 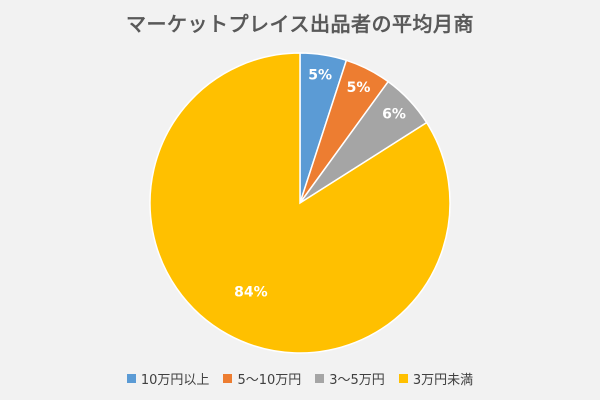 I want to click on legend-swatch-5-10man, so click(x=228, y=378).